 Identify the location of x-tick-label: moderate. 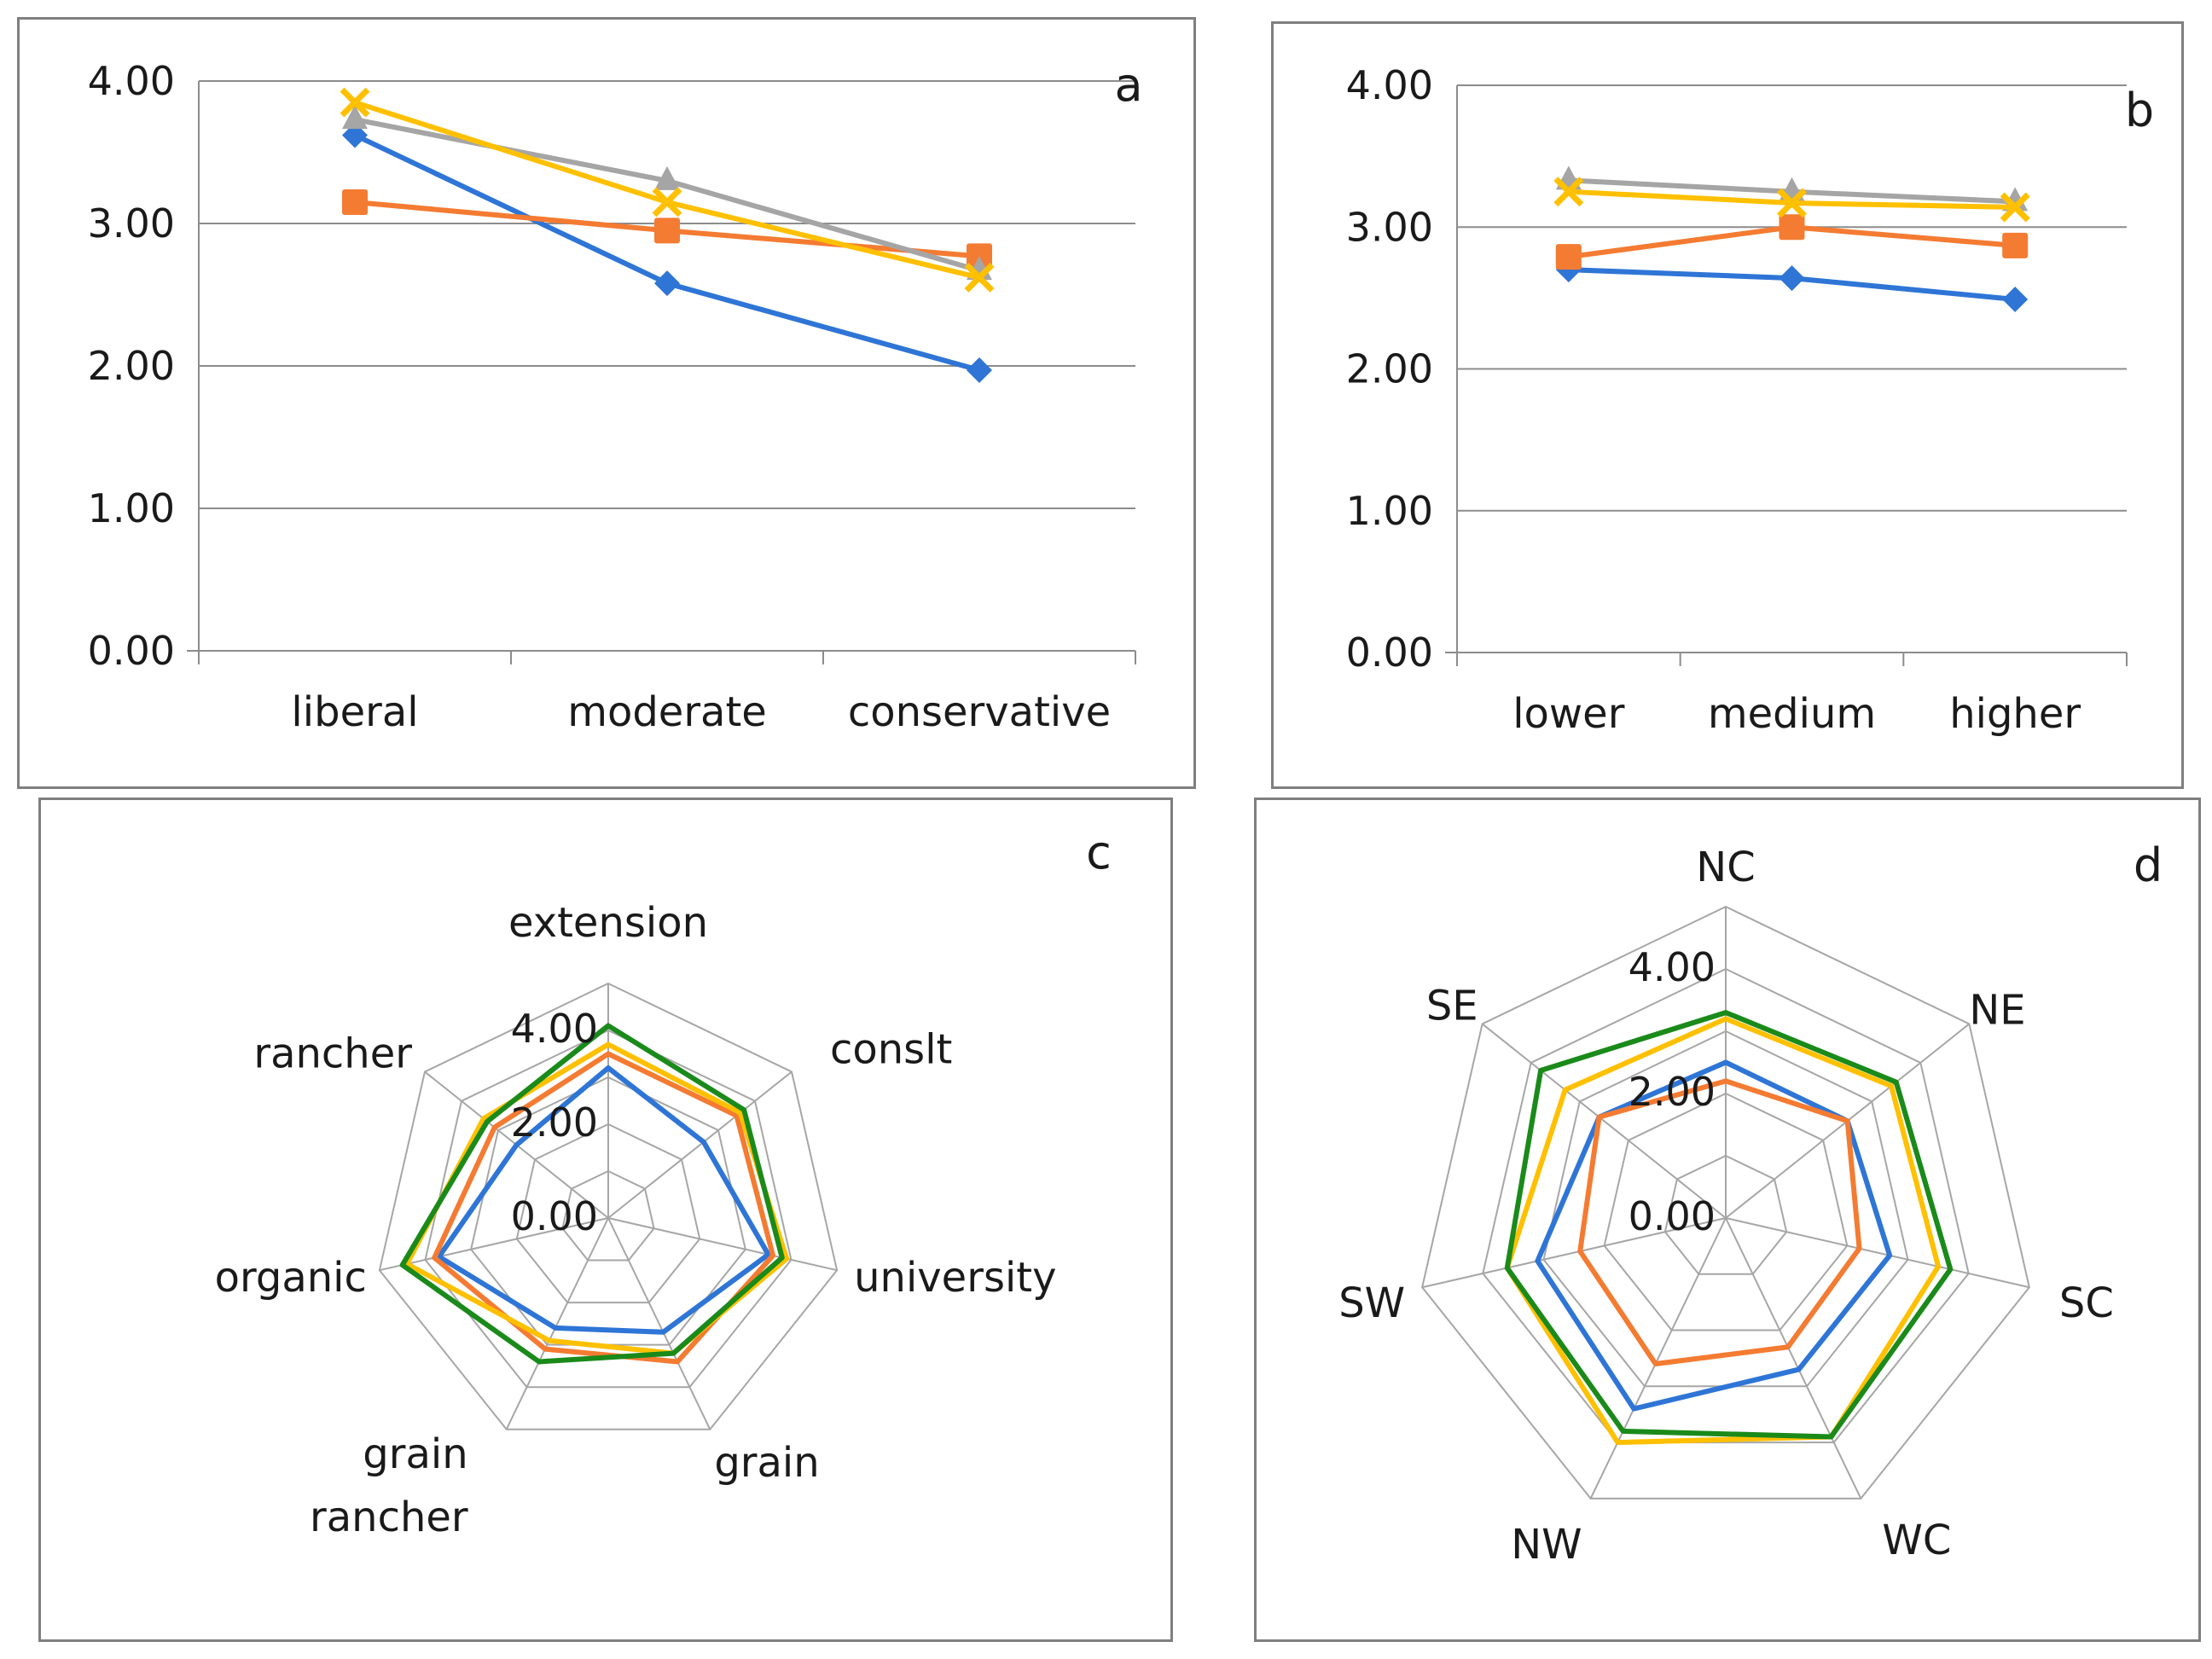
(667, 712).